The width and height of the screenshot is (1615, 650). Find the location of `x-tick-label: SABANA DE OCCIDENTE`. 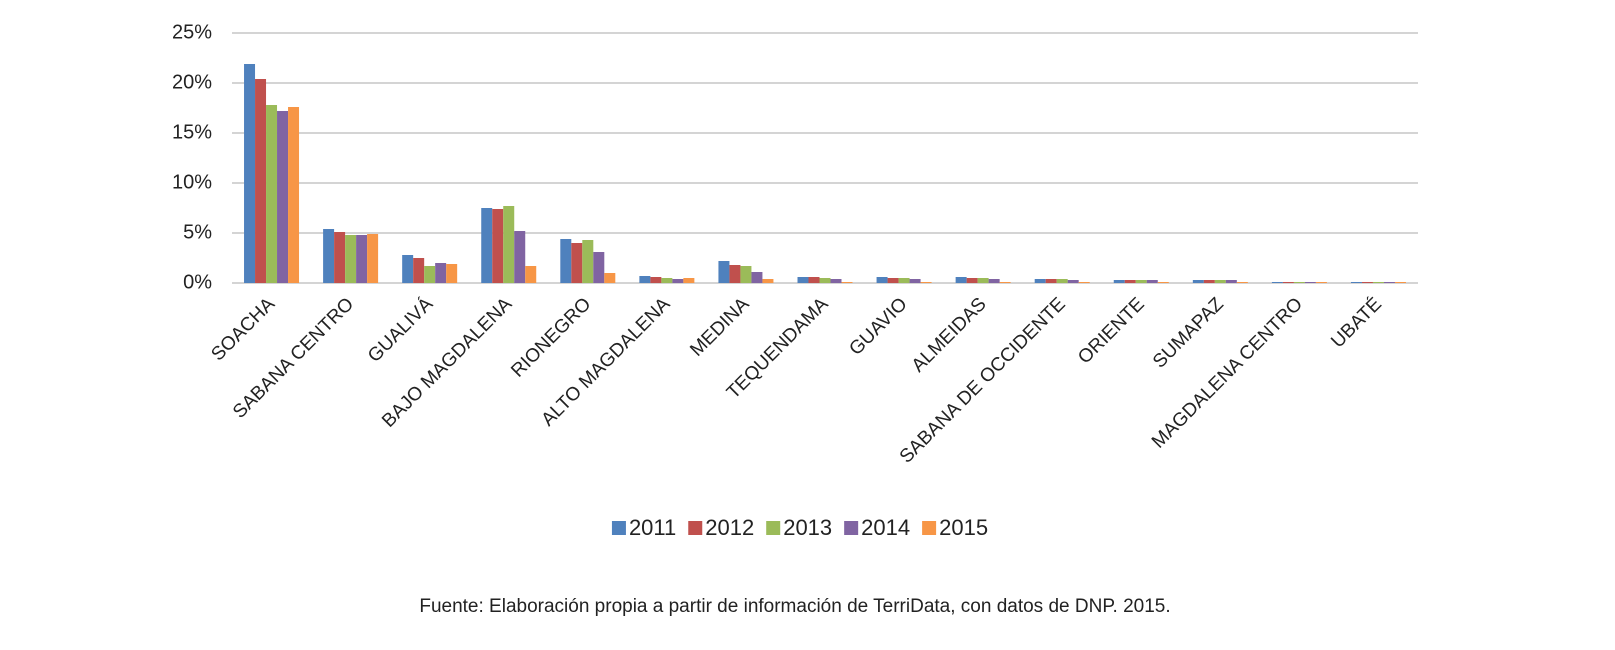

x-tick-label: SABANA DE OCCIDENTE is located at coordinates (983, 381).